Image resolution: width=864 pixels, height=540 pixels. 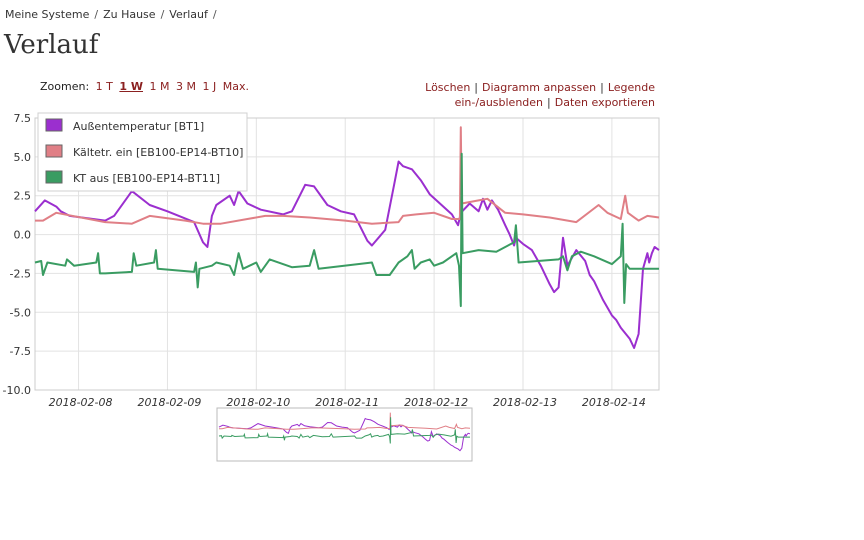 I want to click on zoom-1-year: 1 J, so click(x=209, y=86).